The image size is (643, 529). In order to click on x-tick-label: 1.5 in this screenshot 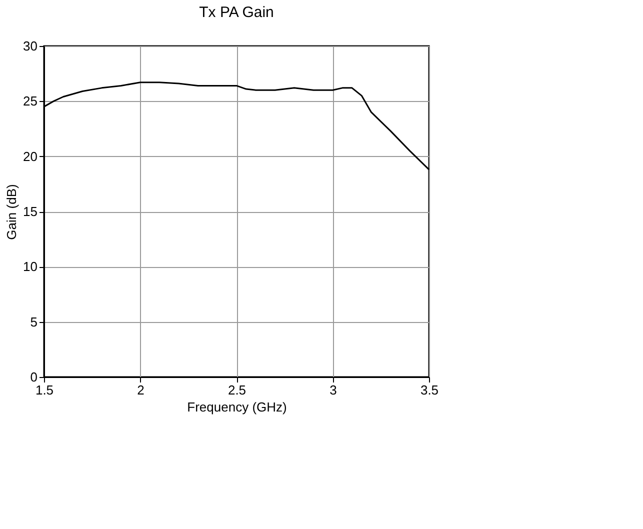, I will do `click(44, 390)`.